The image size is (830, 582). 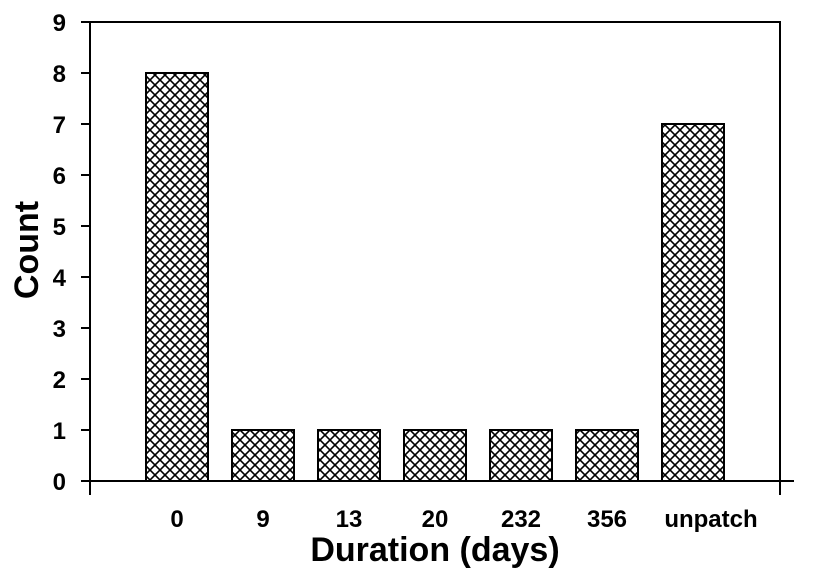 What do you see at coordinates (59, 380) in the screenshot?
I see `y-tick-label: 2` at bounding box center [59, 380].